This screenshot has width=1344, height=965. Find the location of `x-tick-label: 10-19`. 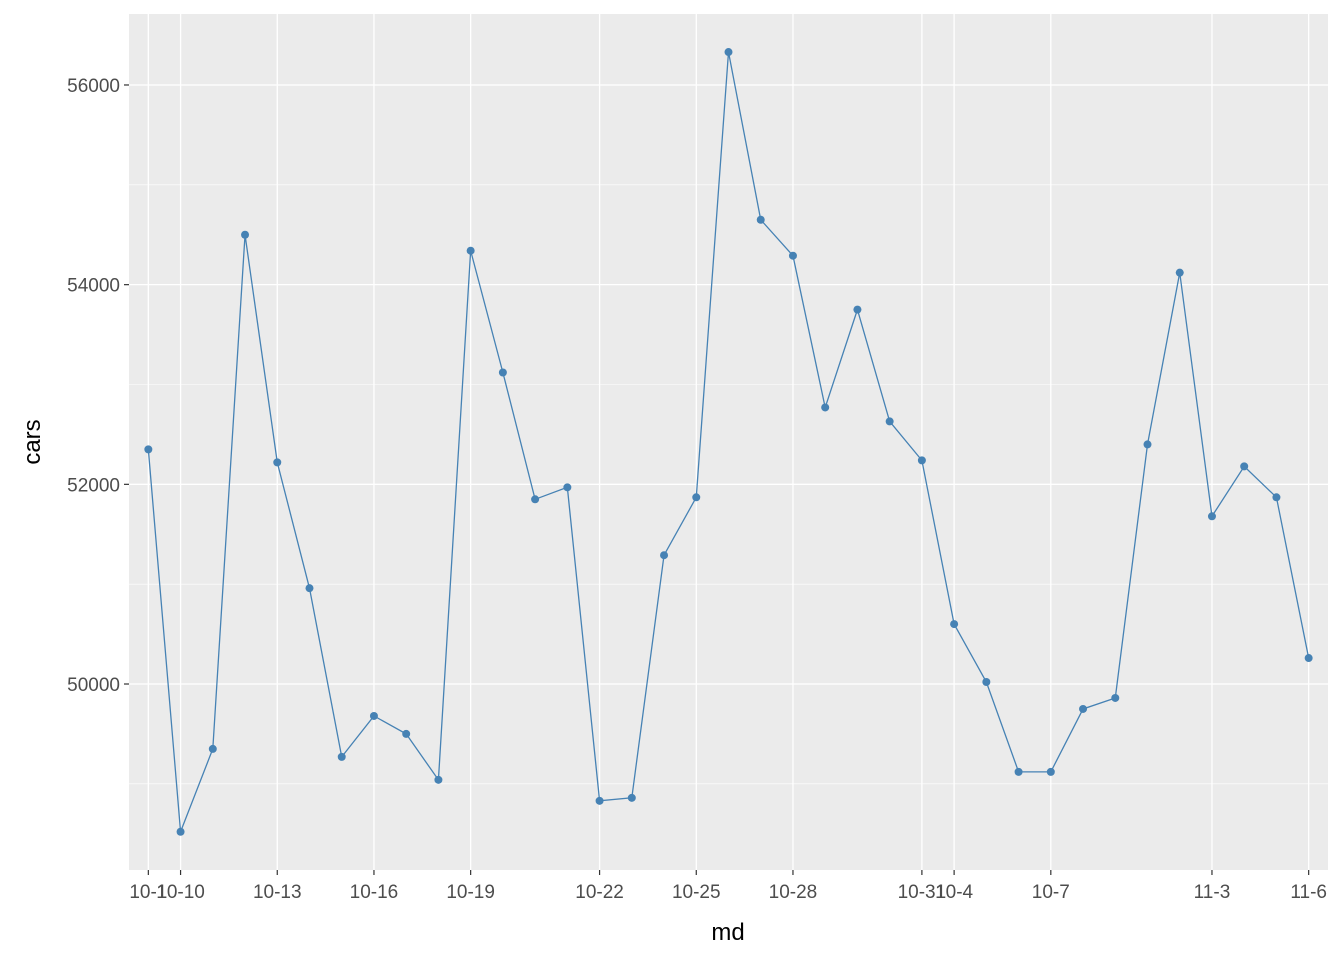

x-tick-label: 10-19 is located at coordinates (470, 892).